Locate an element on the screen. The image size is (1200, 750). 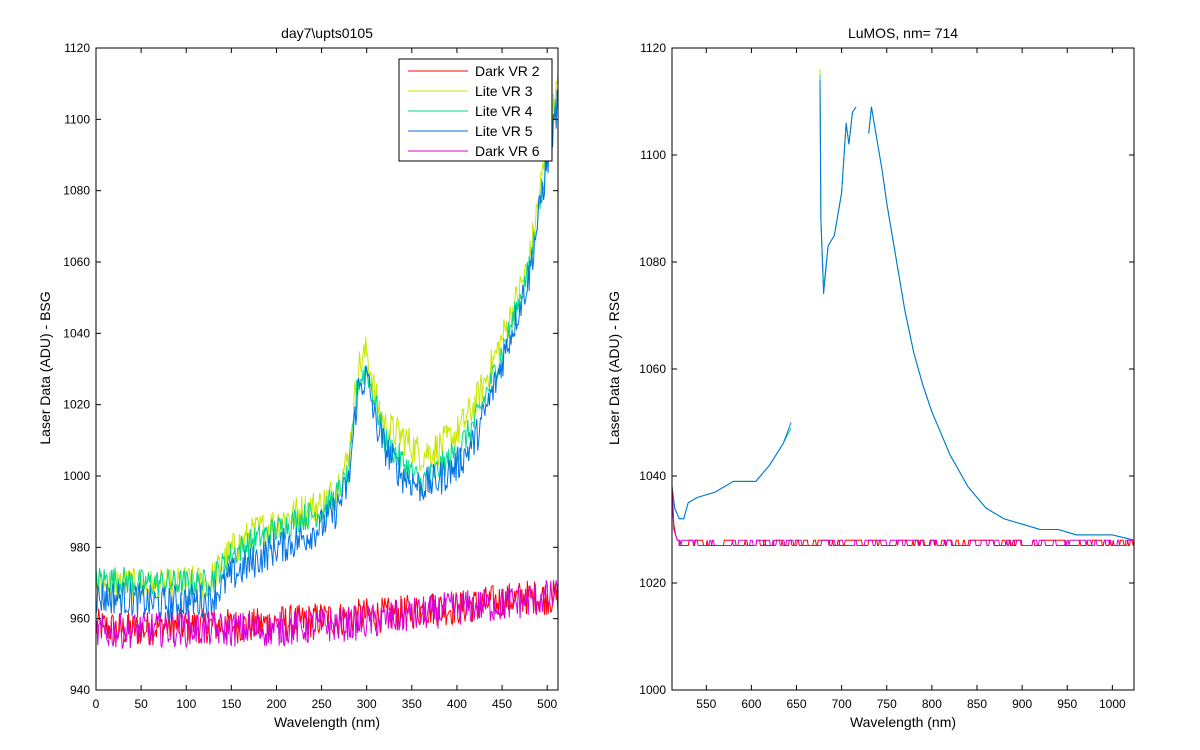
left-x-tick-label: 250 is located at coordinates (322, 704).